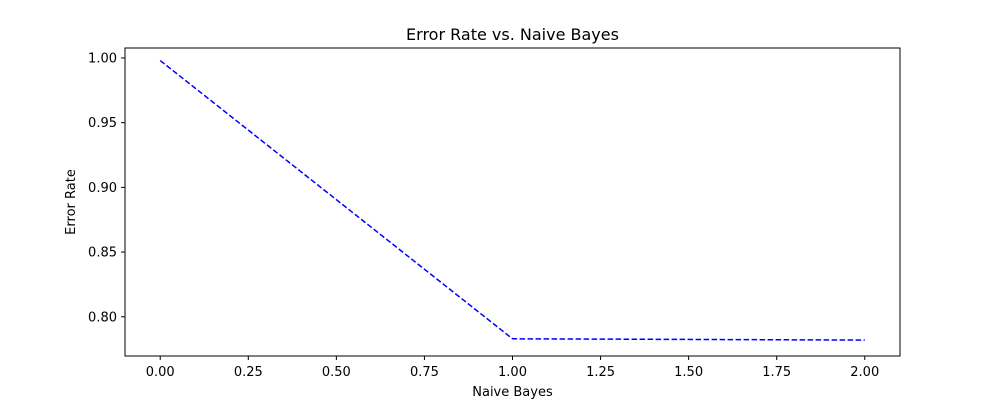 This screenshot has height=400, width=1000. I want to click on x-tick-label: 0.75, so click(424, 372).